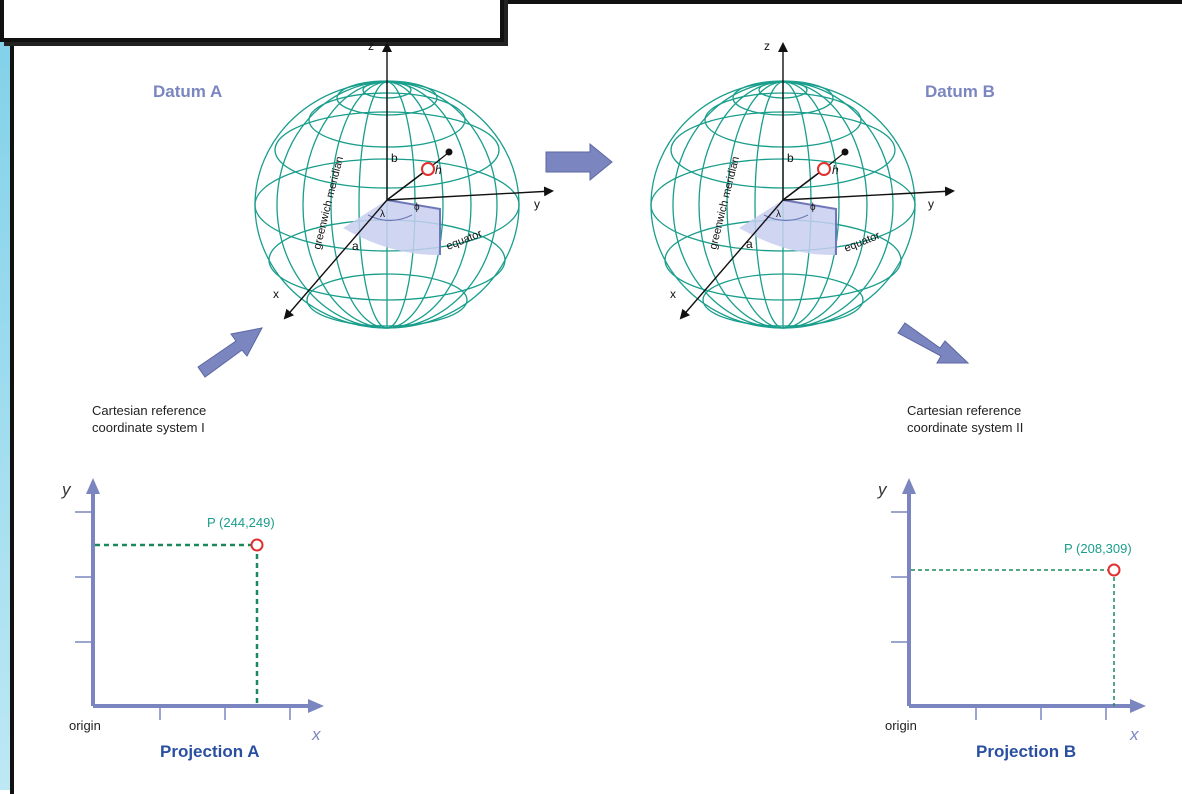  What do you see at coordinates (749, 244) in the screenshot?
I see `globe-b-semi-major-label: a` at bounding box center [749, 244].